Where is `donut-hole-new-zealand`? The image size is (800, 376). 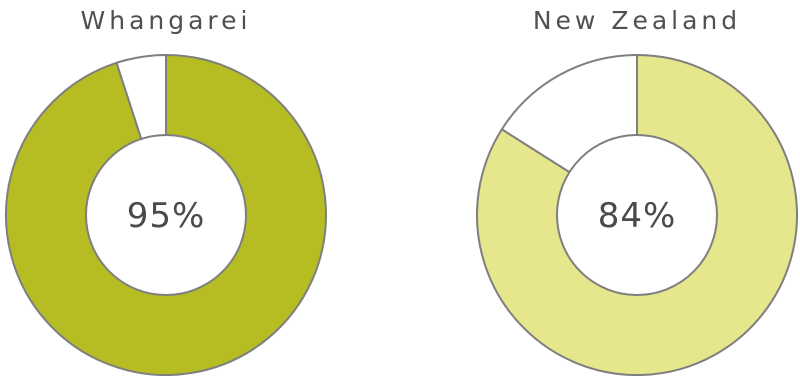 donut-hole-new-zealand is located at coordinates (637, 215).